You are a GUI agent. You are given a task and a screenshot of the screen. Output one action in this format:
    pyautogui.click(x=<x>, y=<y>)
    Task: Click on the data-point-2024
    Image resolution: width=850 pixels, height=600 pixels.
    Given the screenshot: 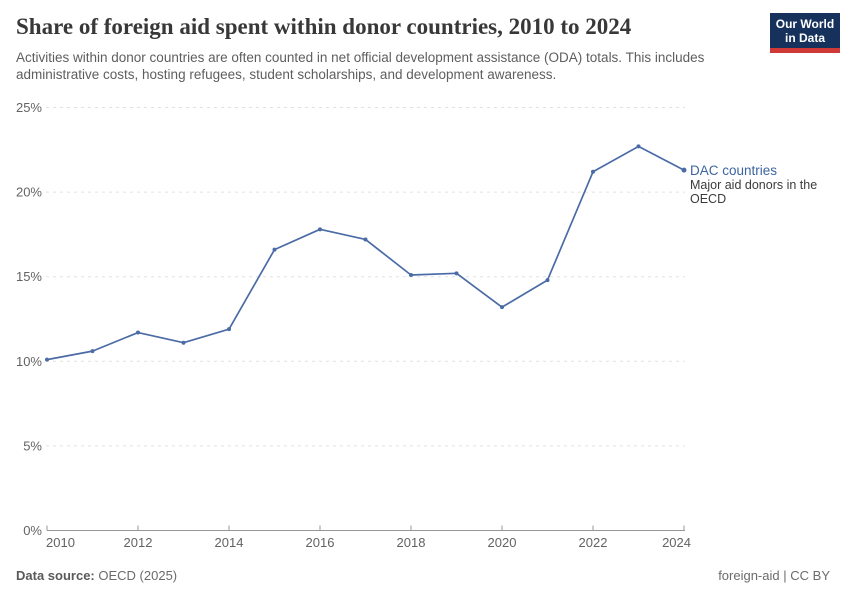 What is the action you would take?
    pyautogui.click(x=684, y=170)
    